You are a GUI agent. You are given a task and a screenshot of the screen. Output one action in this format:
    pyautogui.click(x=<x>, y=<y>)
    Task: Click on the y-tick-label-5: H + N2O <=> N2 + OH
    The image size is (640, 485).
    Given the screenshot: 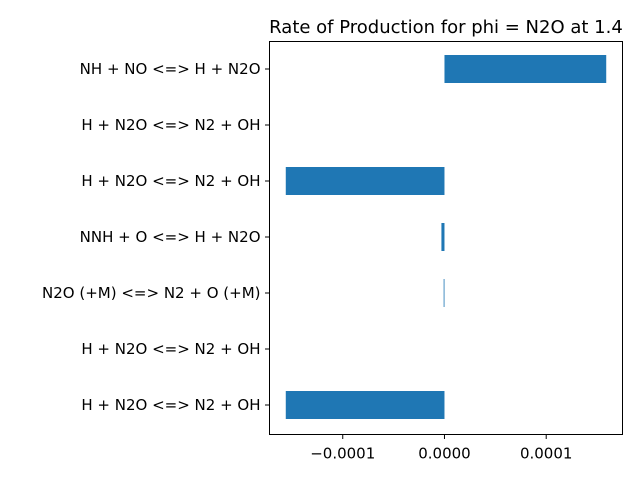 What is the action you would take?
    pyautogui.click(x=170, y=349)
    